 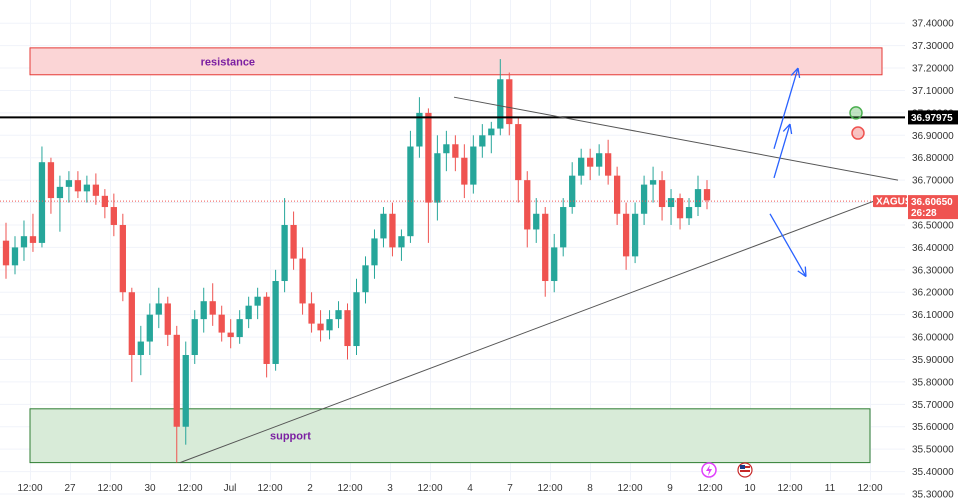 What do you see at coordinates (933, 136) in the screenshot?
I see `price-tick-label: 36.90000` at bounding box center [933, 136].